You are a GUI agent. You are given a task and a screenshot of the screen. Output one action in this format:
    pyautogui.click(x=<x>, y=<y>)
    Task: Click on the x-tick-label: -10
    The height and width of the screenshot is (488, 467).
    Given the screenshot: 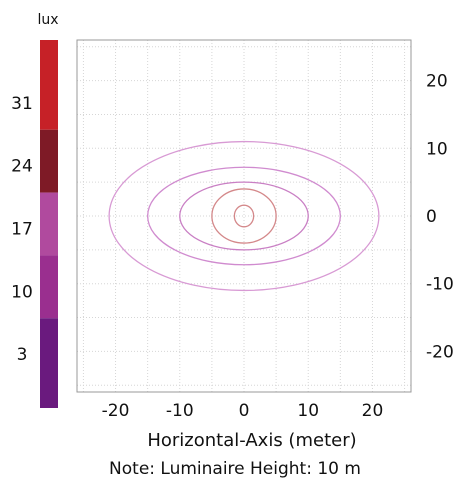 What is the action you would take?
    pyautogui.click(x=180, y=411)
    